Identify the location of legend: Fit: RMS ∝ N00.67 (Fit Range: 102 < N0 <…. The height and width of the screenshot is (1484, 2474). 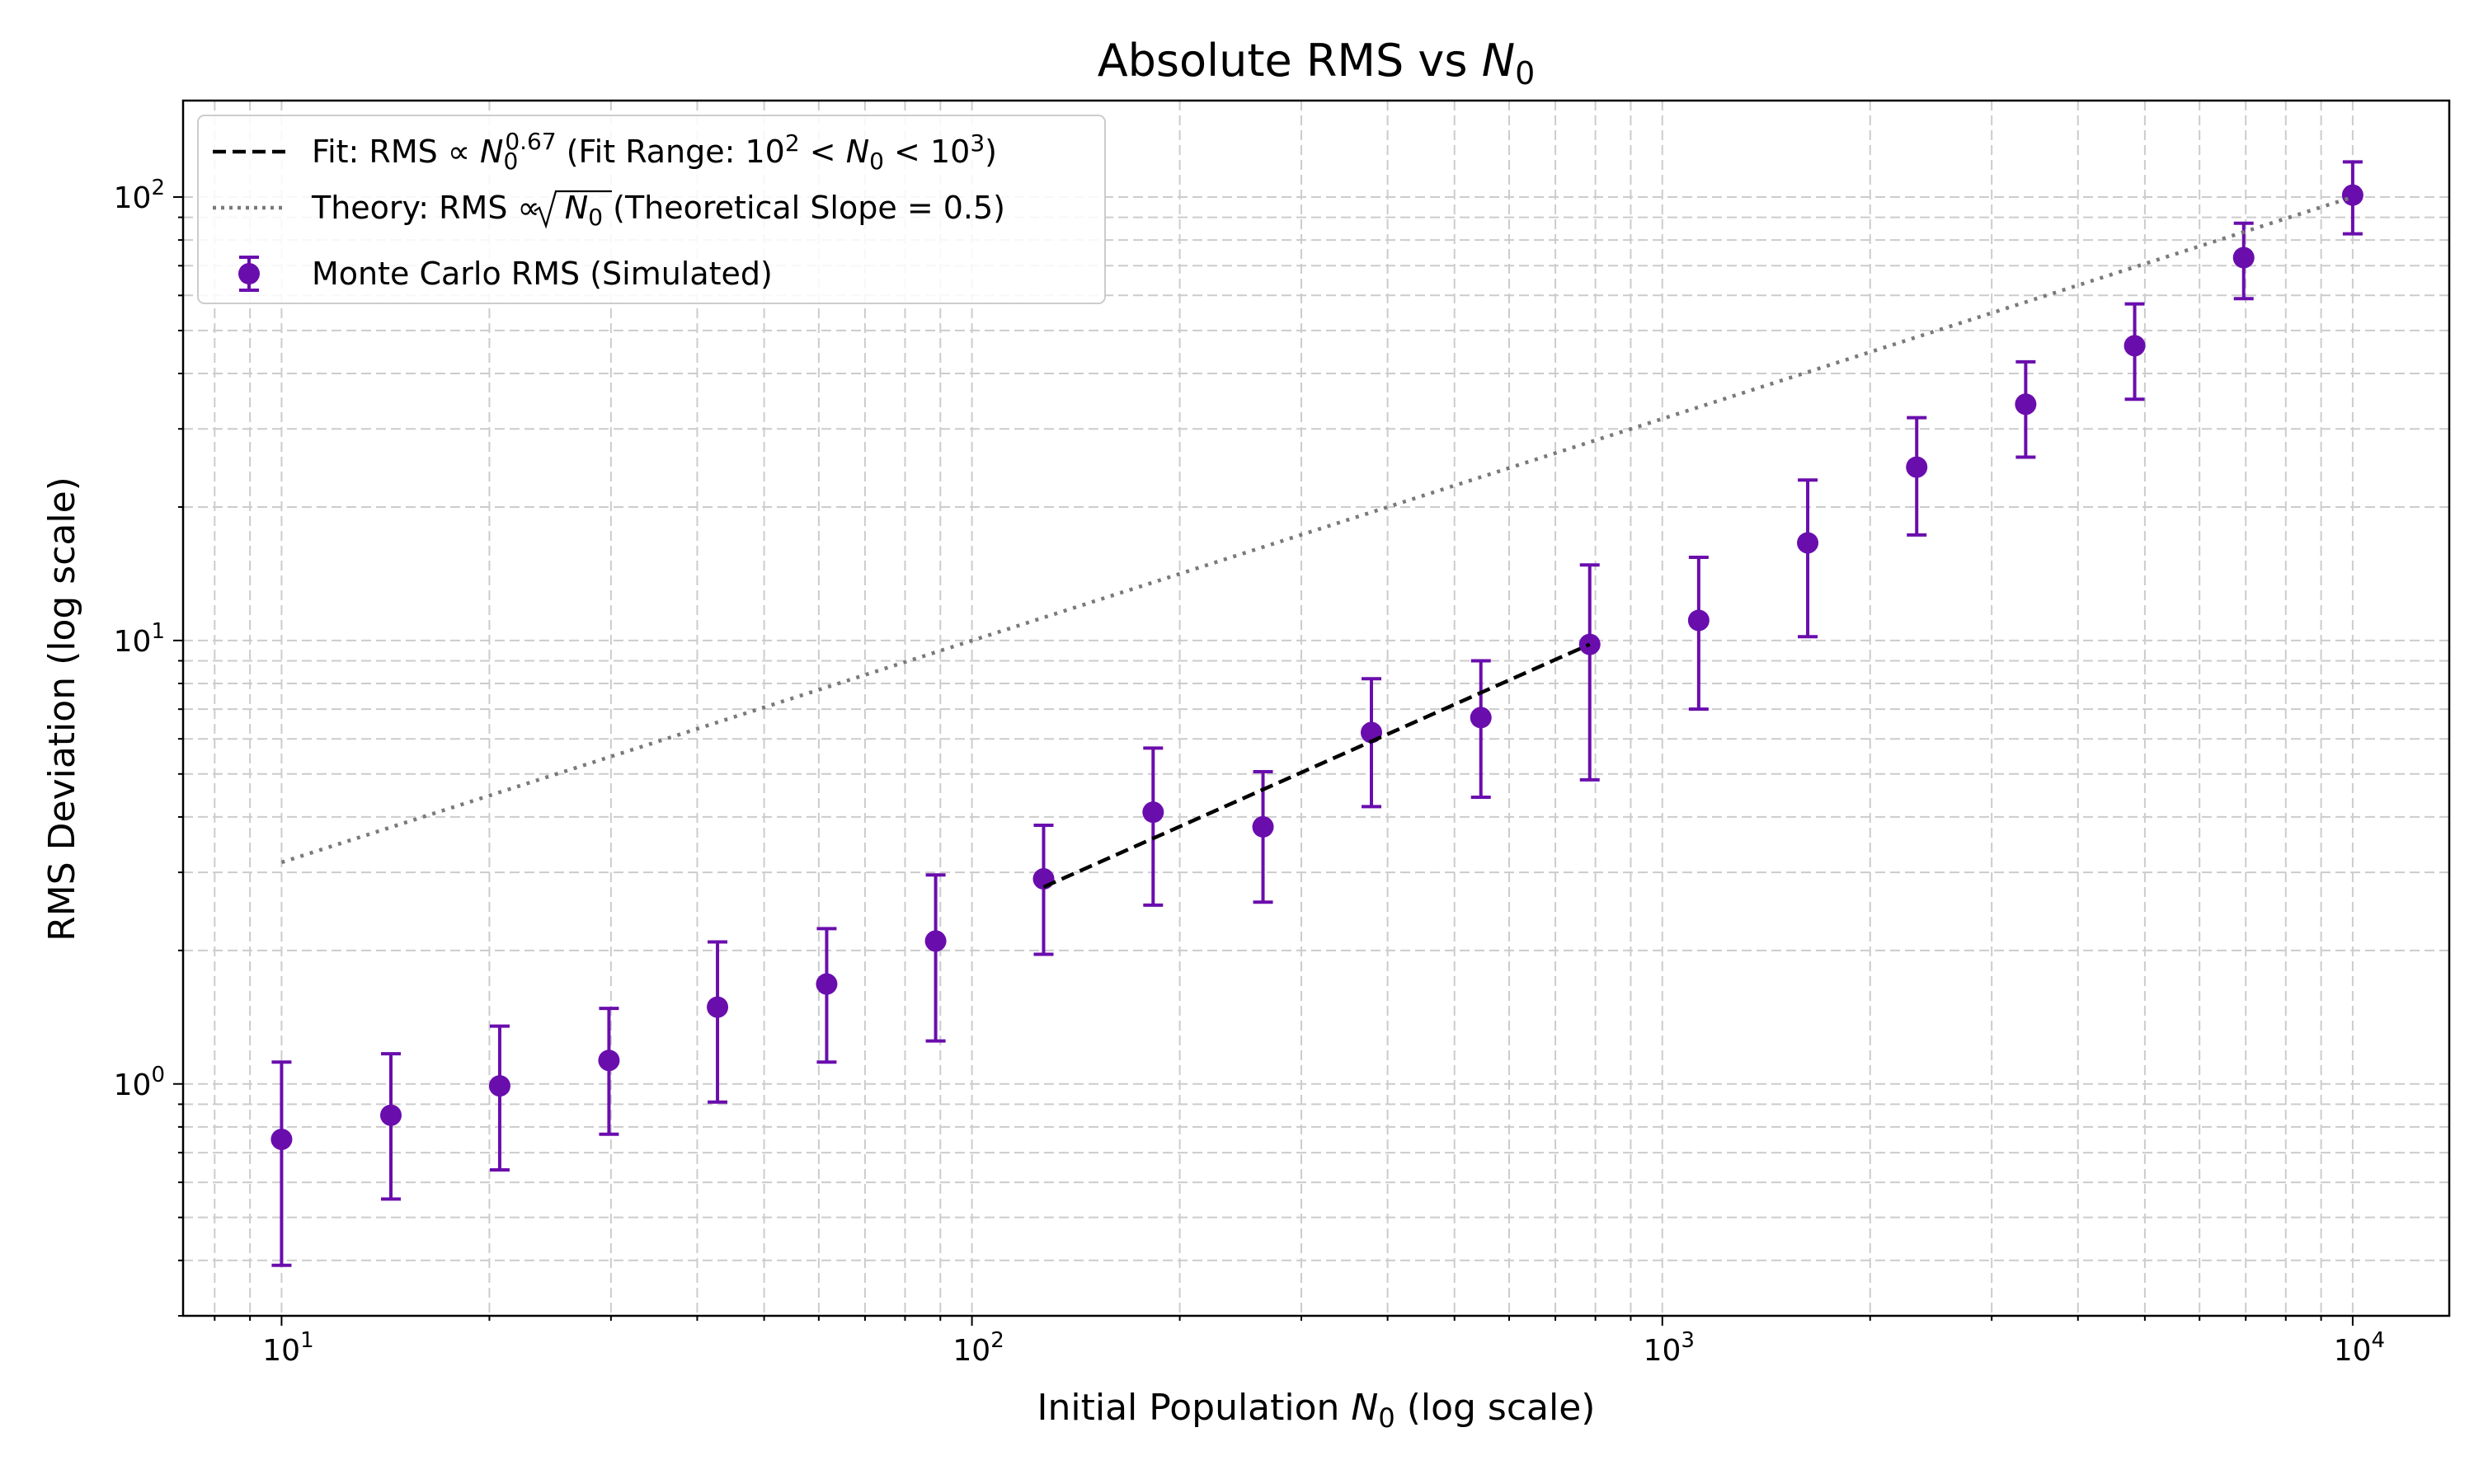
(651, 209).